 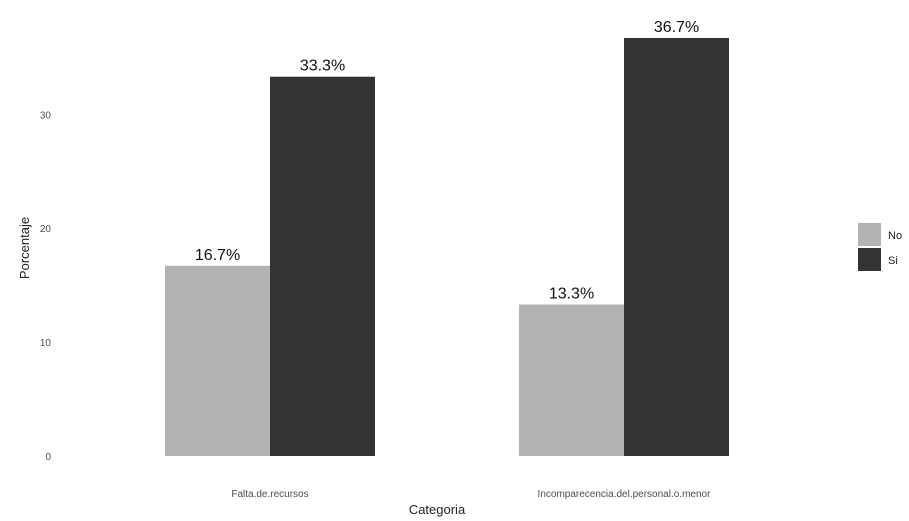 I want to click on x-axis-title: Categoria, so click(x=437, y=509).